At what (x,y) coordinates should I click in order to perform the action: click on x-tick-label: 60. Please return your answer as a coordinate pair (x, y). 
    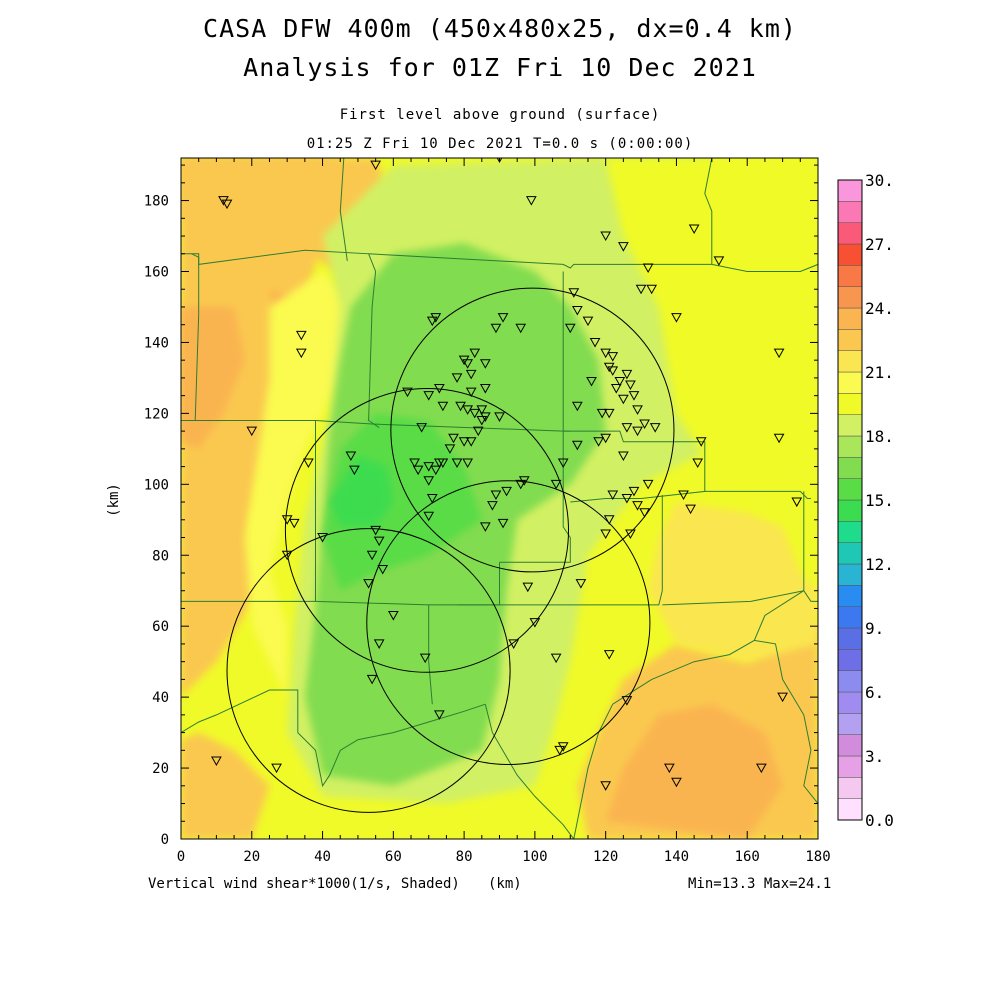
    Looking at the image, I should click on (393, 857).